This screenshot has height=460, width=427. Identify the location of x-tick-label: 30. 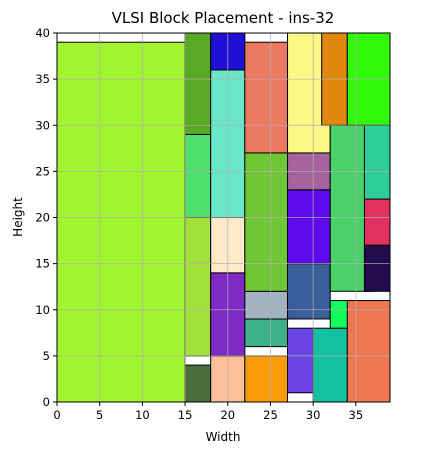
(313, 415).